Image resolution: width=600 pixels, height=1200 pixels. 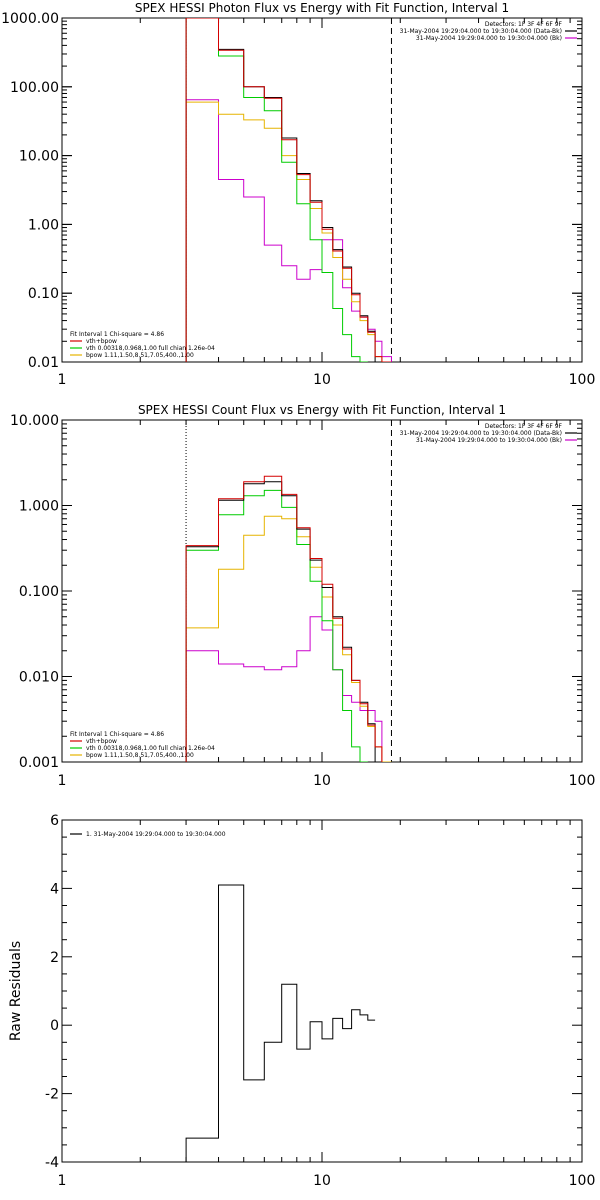 I want to click on y-tick-label: 10.00, so click(x=39, y=157).